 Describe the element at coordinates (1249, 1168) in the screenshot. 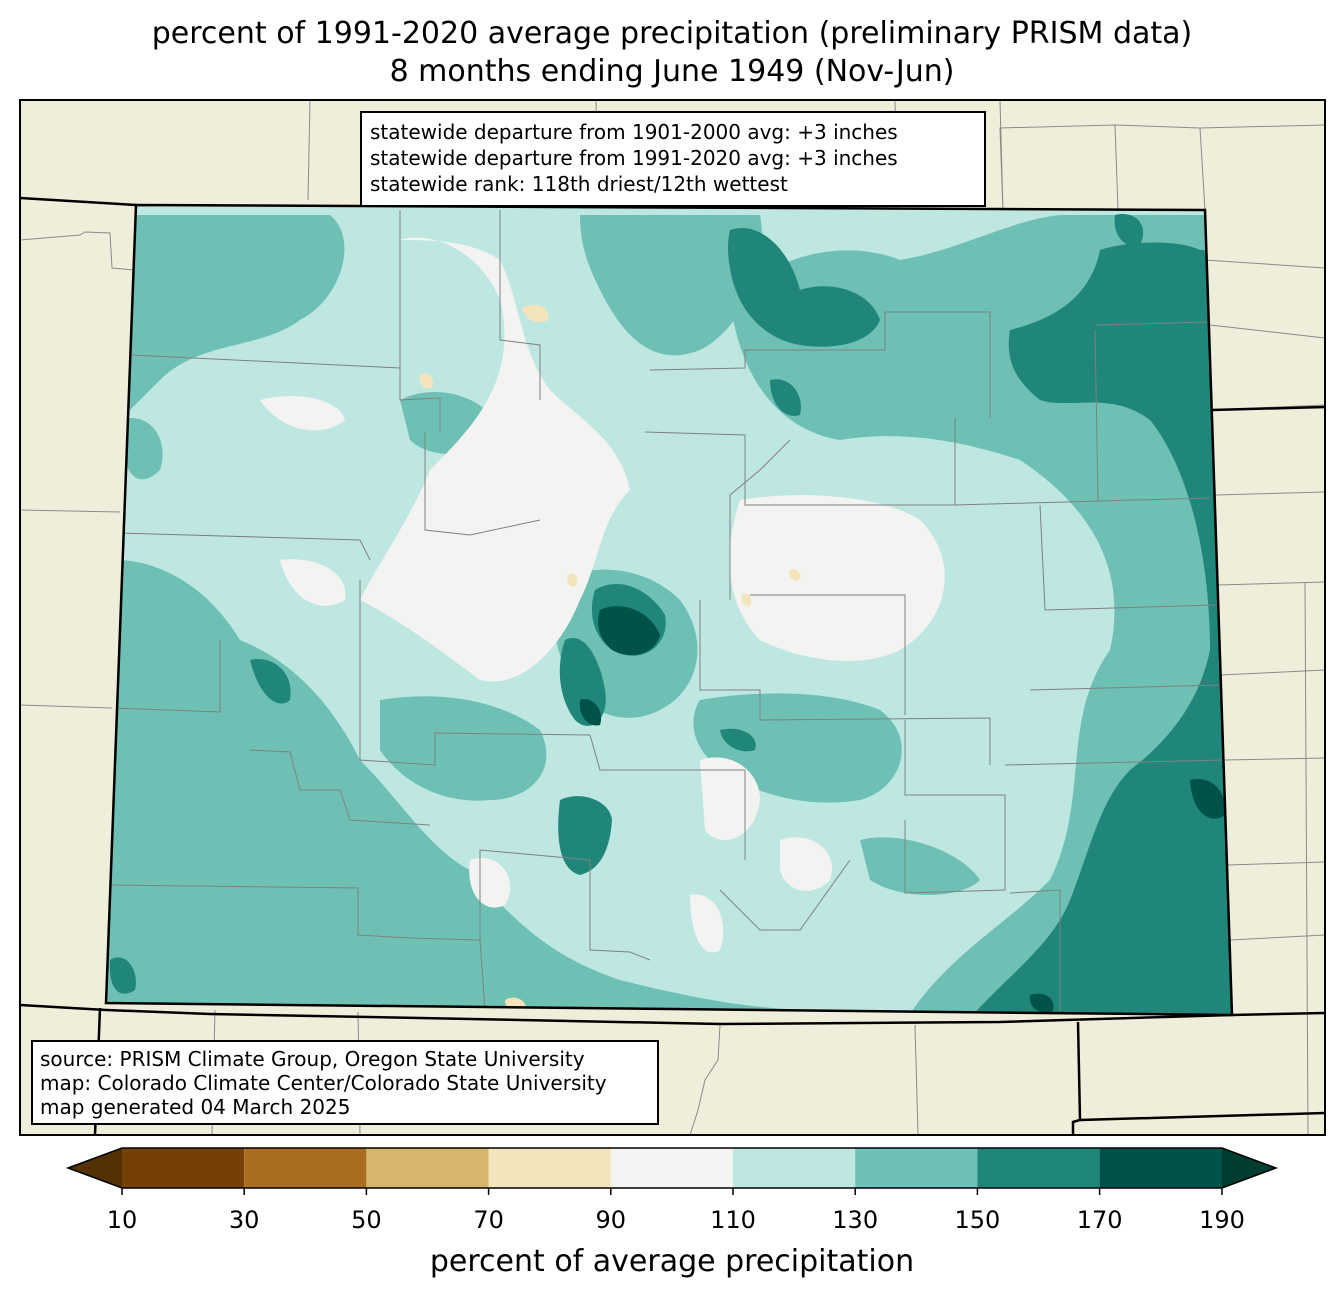

I see `colorbar-over-triangle` at that location.